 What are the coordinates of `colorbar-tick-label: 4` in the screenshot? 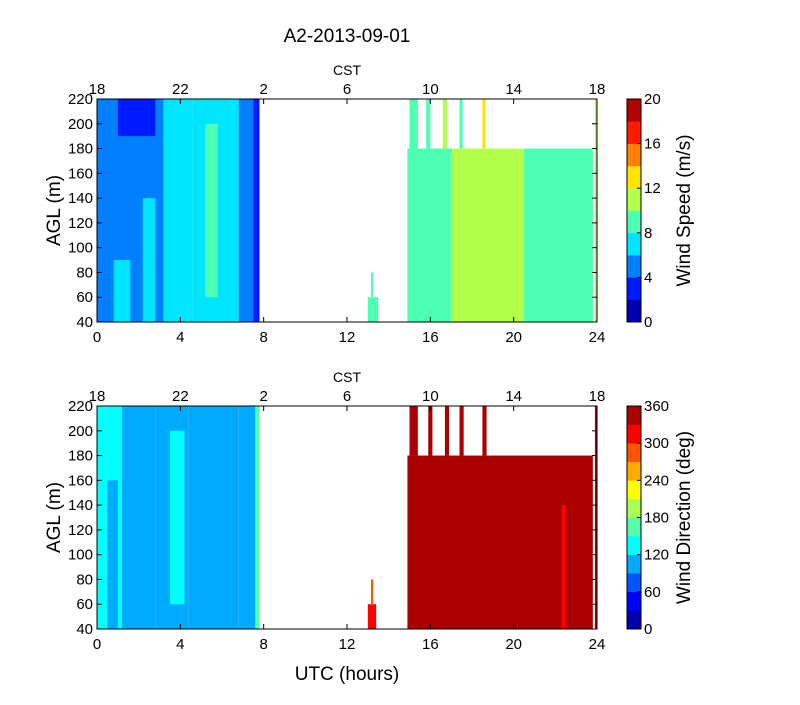 It's located at (648, 277).